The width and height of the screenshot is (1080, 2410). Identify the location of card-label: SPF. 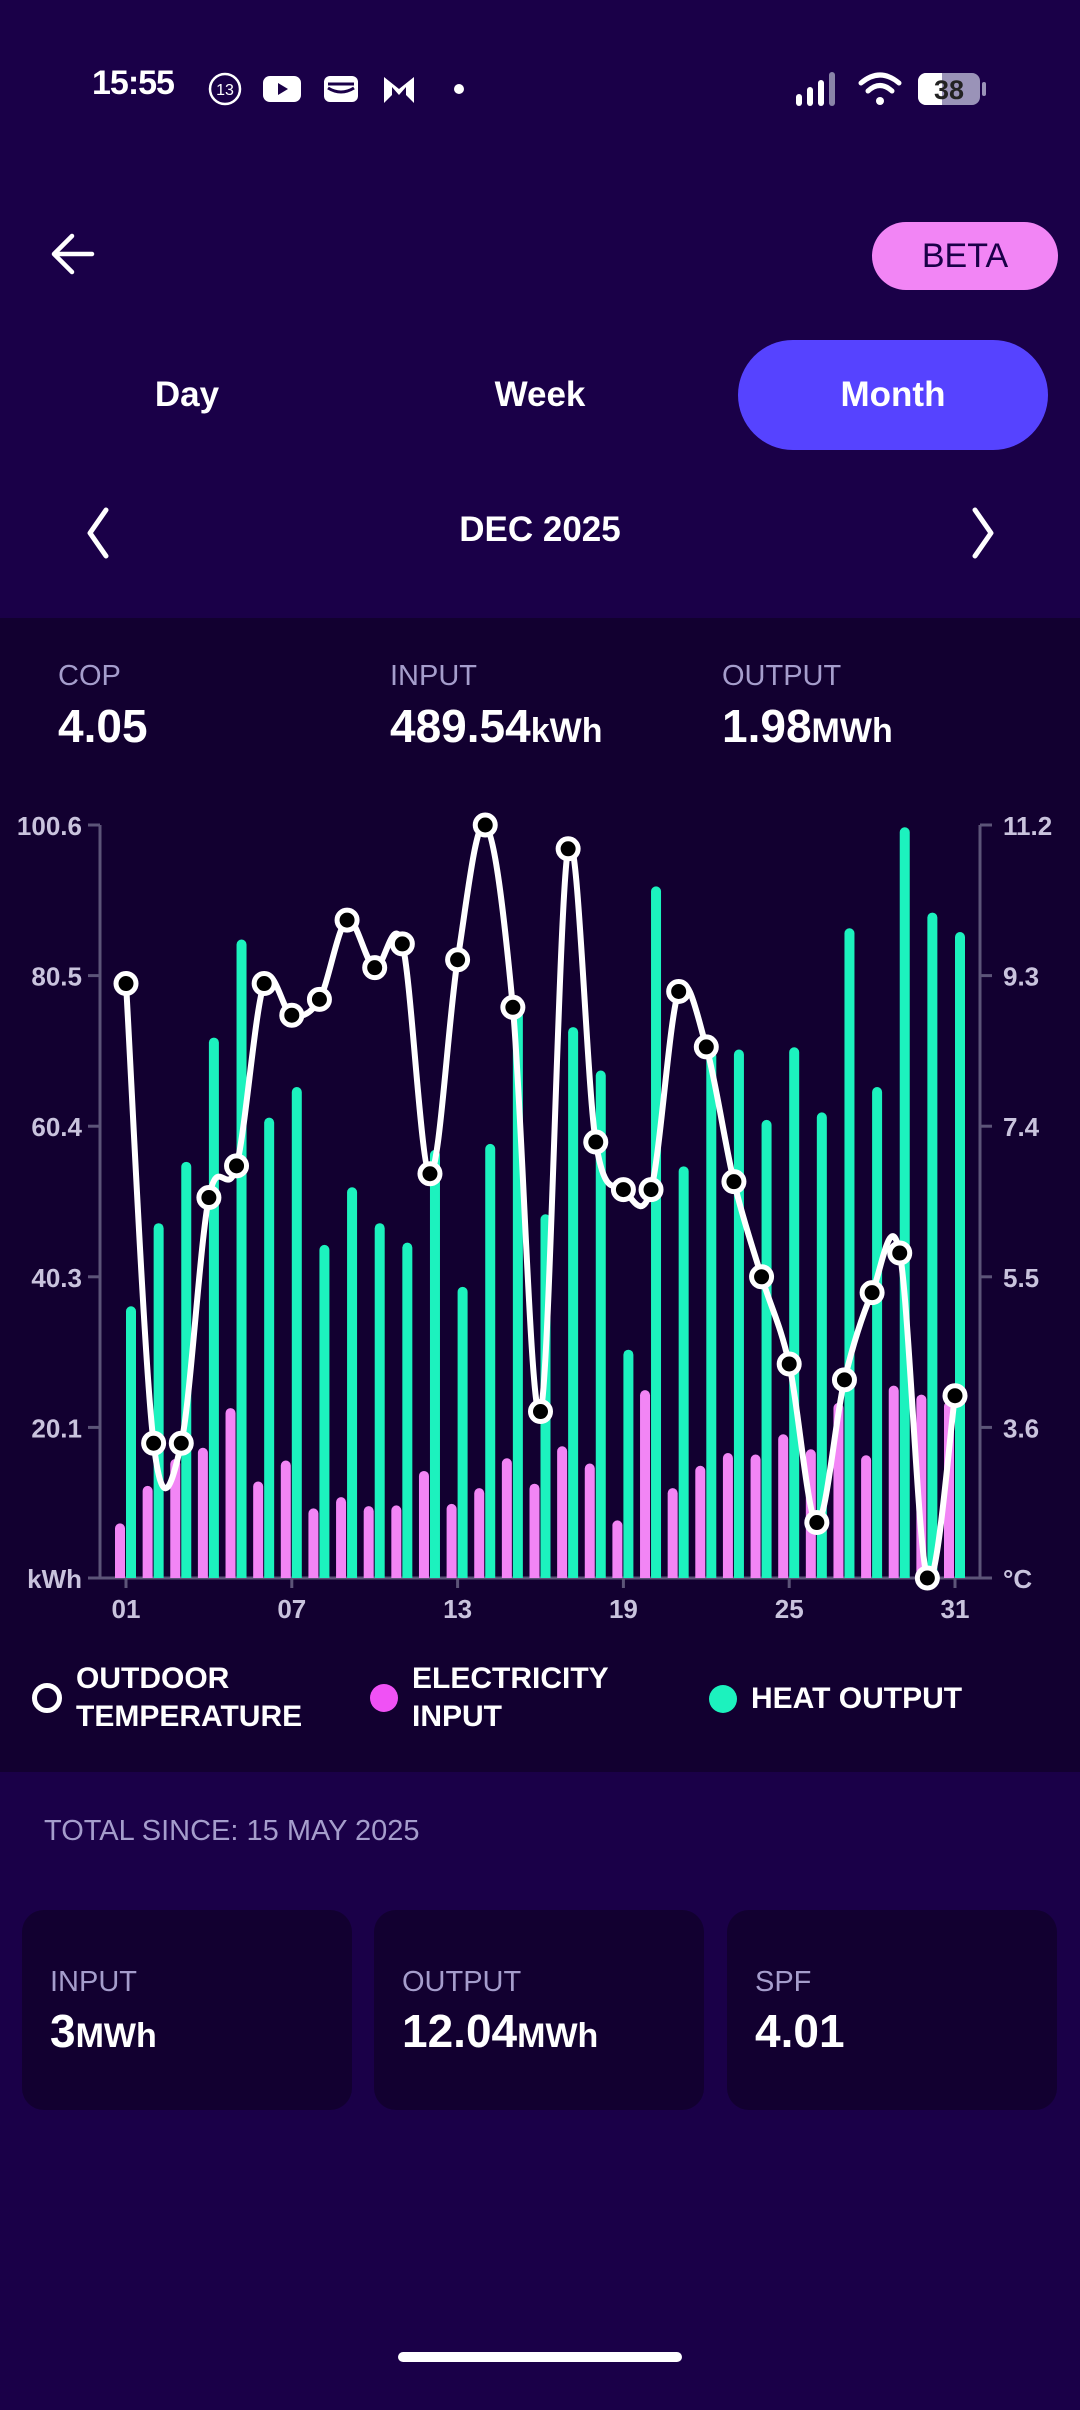
(783, 1982).